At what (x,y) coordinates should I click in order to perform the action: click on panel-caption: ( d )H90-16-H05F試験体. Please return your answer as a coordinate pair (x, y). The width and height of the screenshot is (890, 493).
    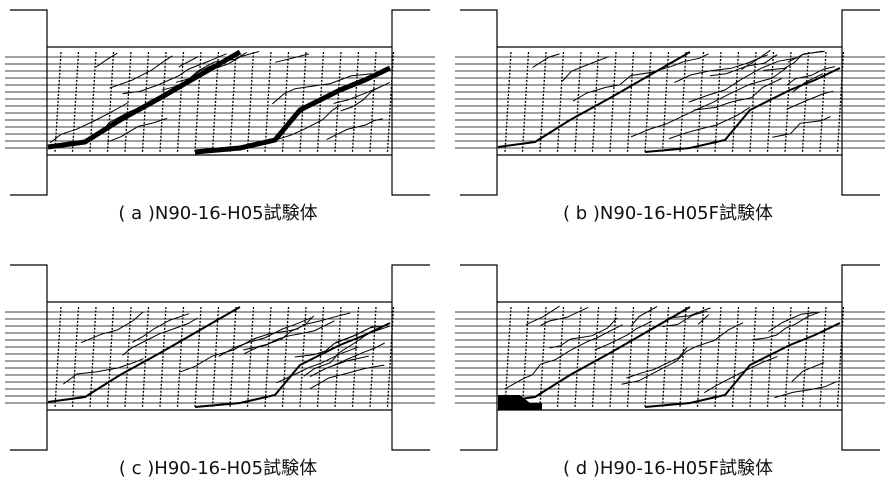
    Looking at the image, I should click on (668, 468).